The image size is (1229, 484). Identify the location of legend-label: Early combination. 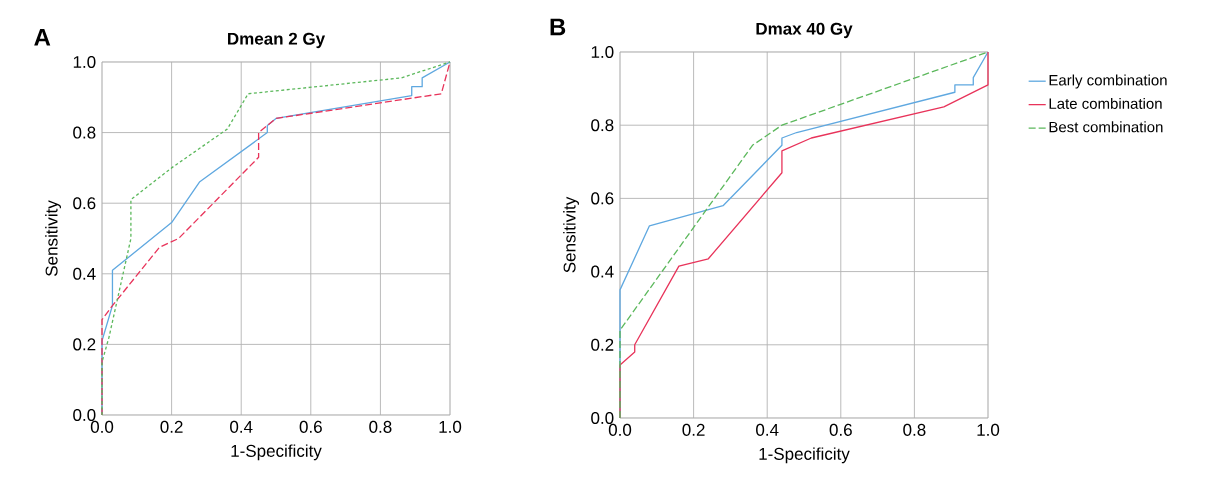
(1108, 81).